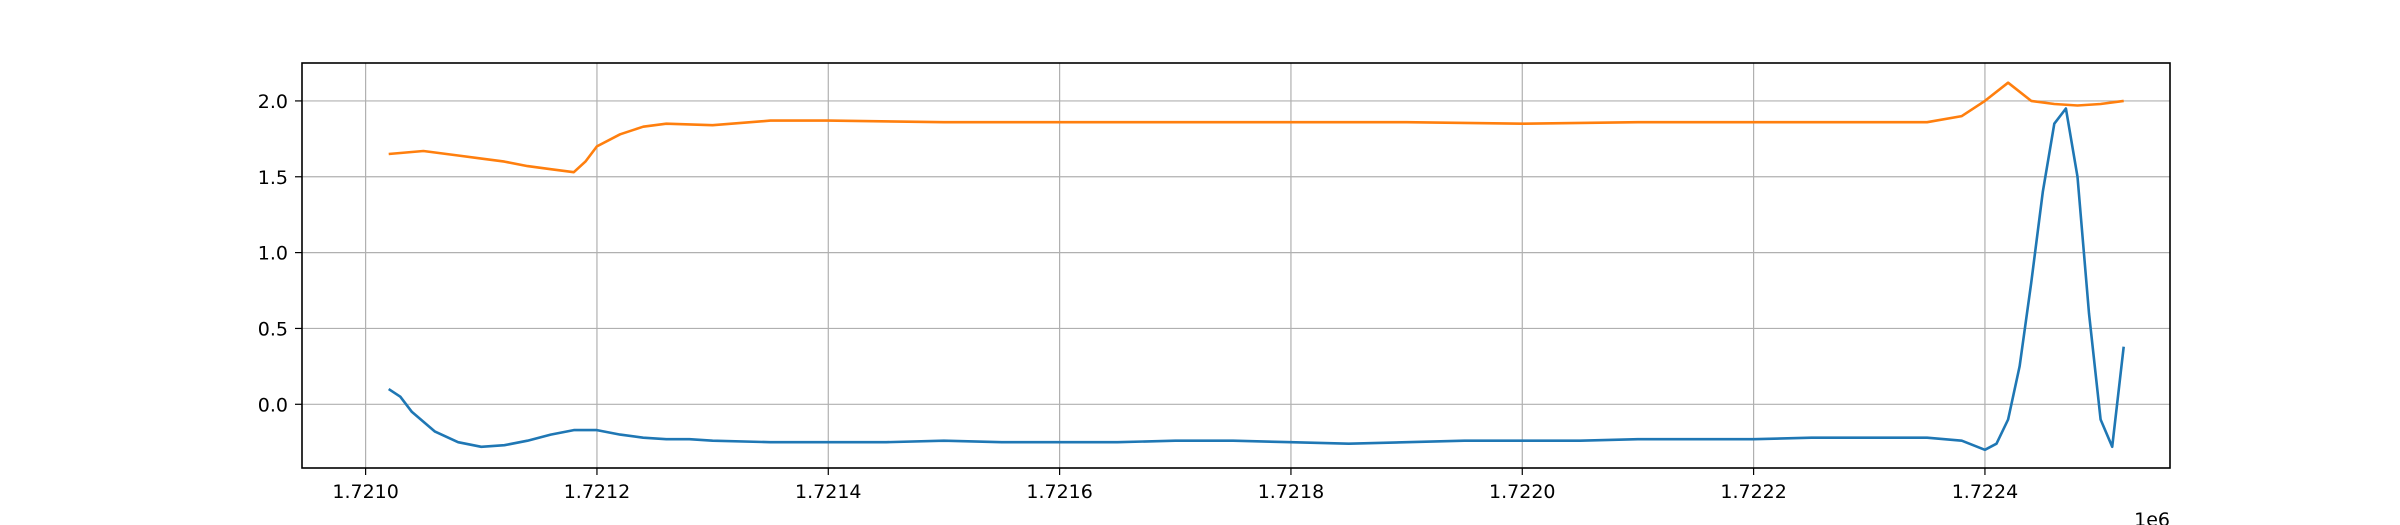  What do you see at coordinates (1753, 492) in the screenshot?
I see `x-tick-label: 1.7222` at bounding box center [1753, 492].